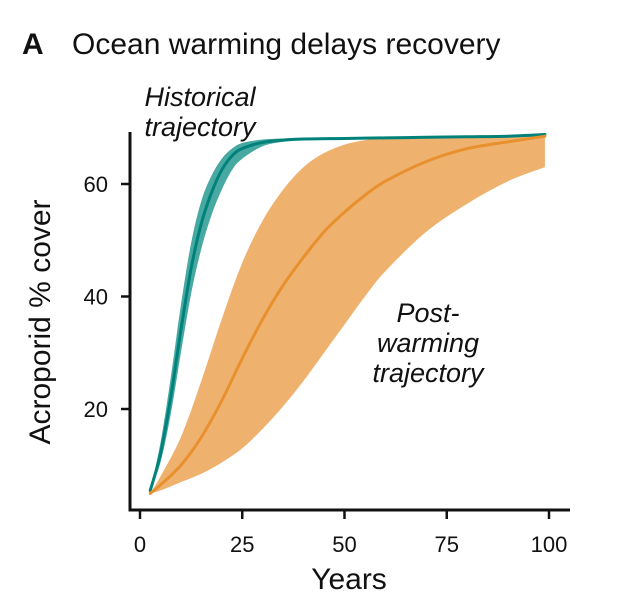 The height and width of the screenshot is (612, 628). What do you see at coordinates (140, 544) in the screenshot?
I see `x-tick-label: 0` at bounding box center [140, 544].